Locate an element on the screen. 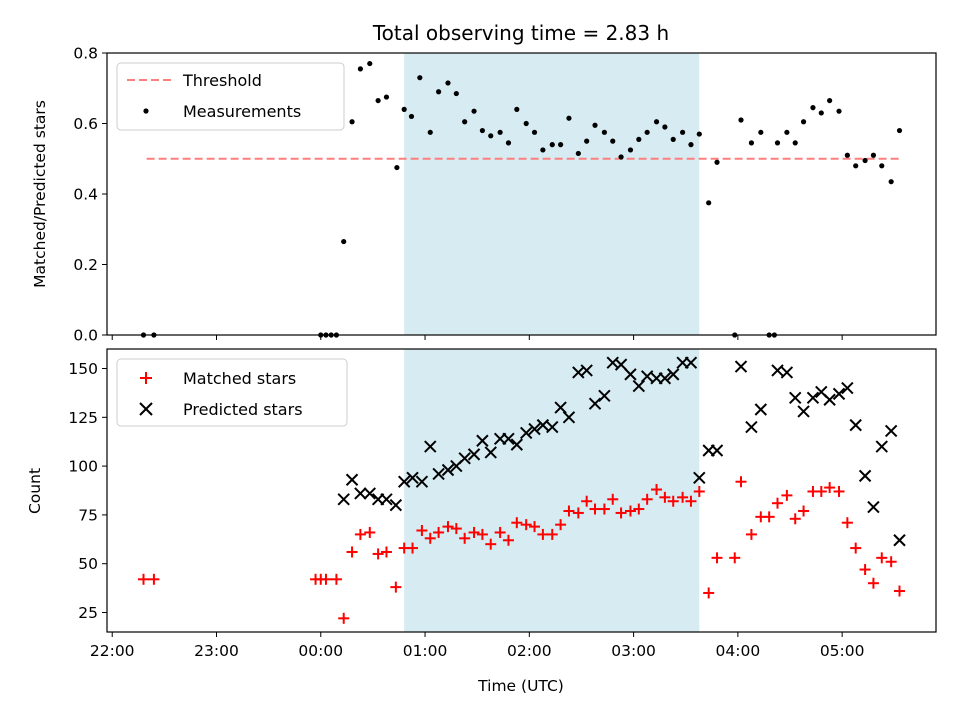  y-tick-label: 0.4 is located at coordinates (85, 195).